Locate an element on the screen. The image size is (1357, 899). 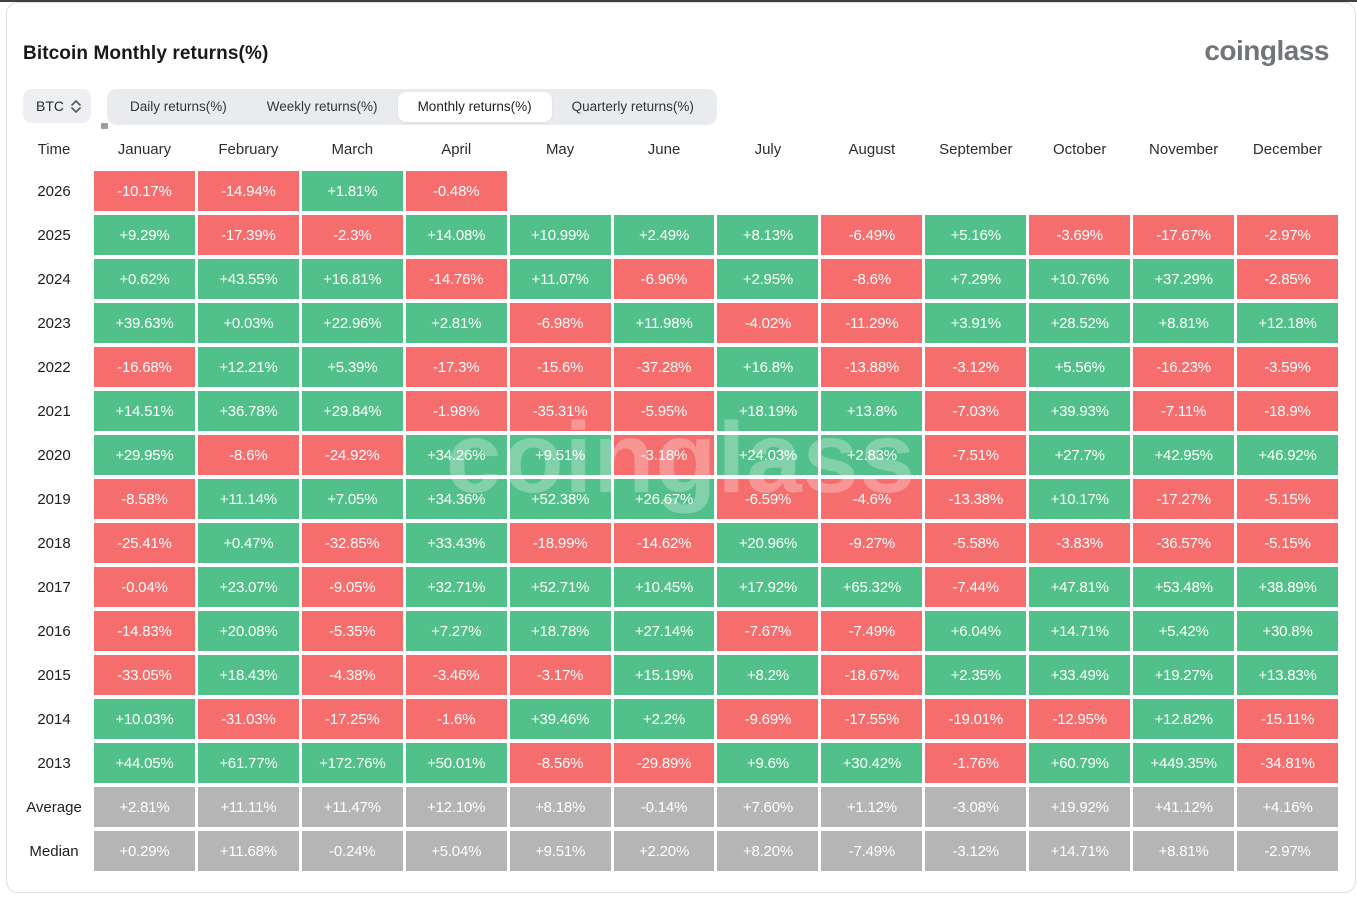
return-cell: +10.17% is located at coordinates (1080, 499).